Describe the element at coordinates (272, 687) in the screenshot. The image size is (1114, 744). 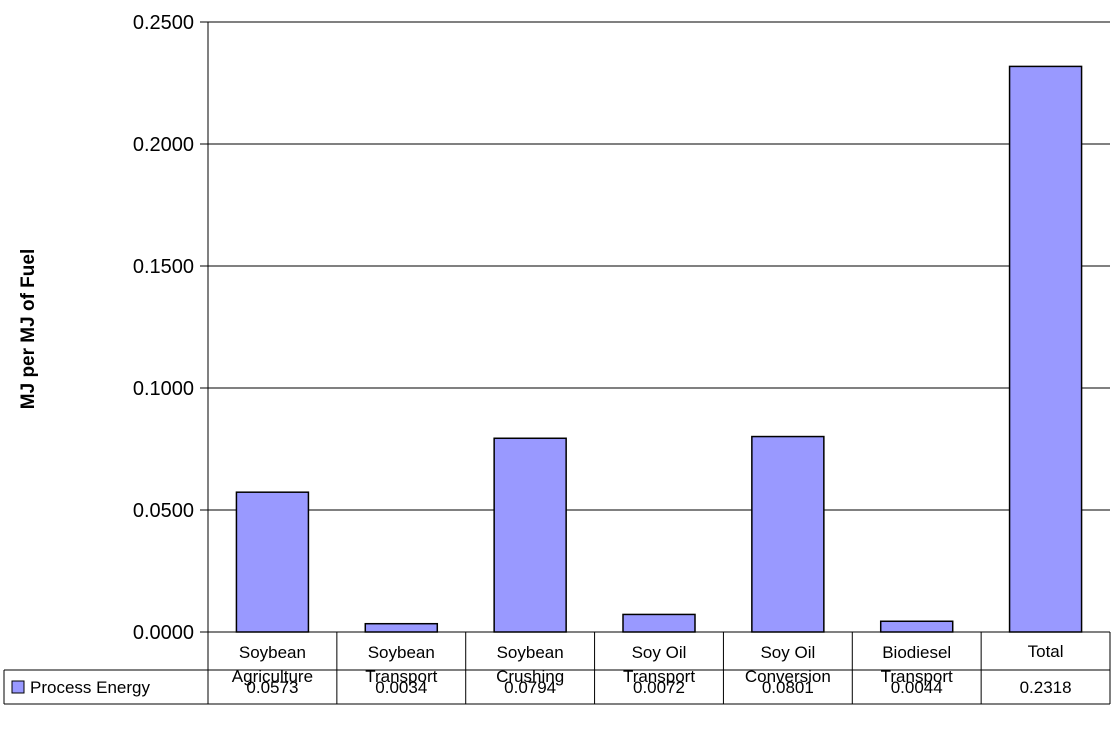
I see `data-label: 0.0573` at that location.